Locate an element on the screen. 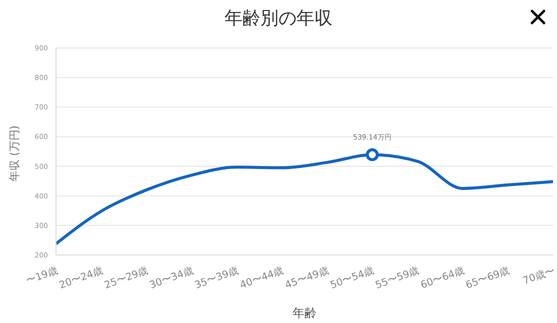 The height and width of the screenshot is (323, 557). x-tick-label: 70歳〜 is located at coordinates (538, 276).